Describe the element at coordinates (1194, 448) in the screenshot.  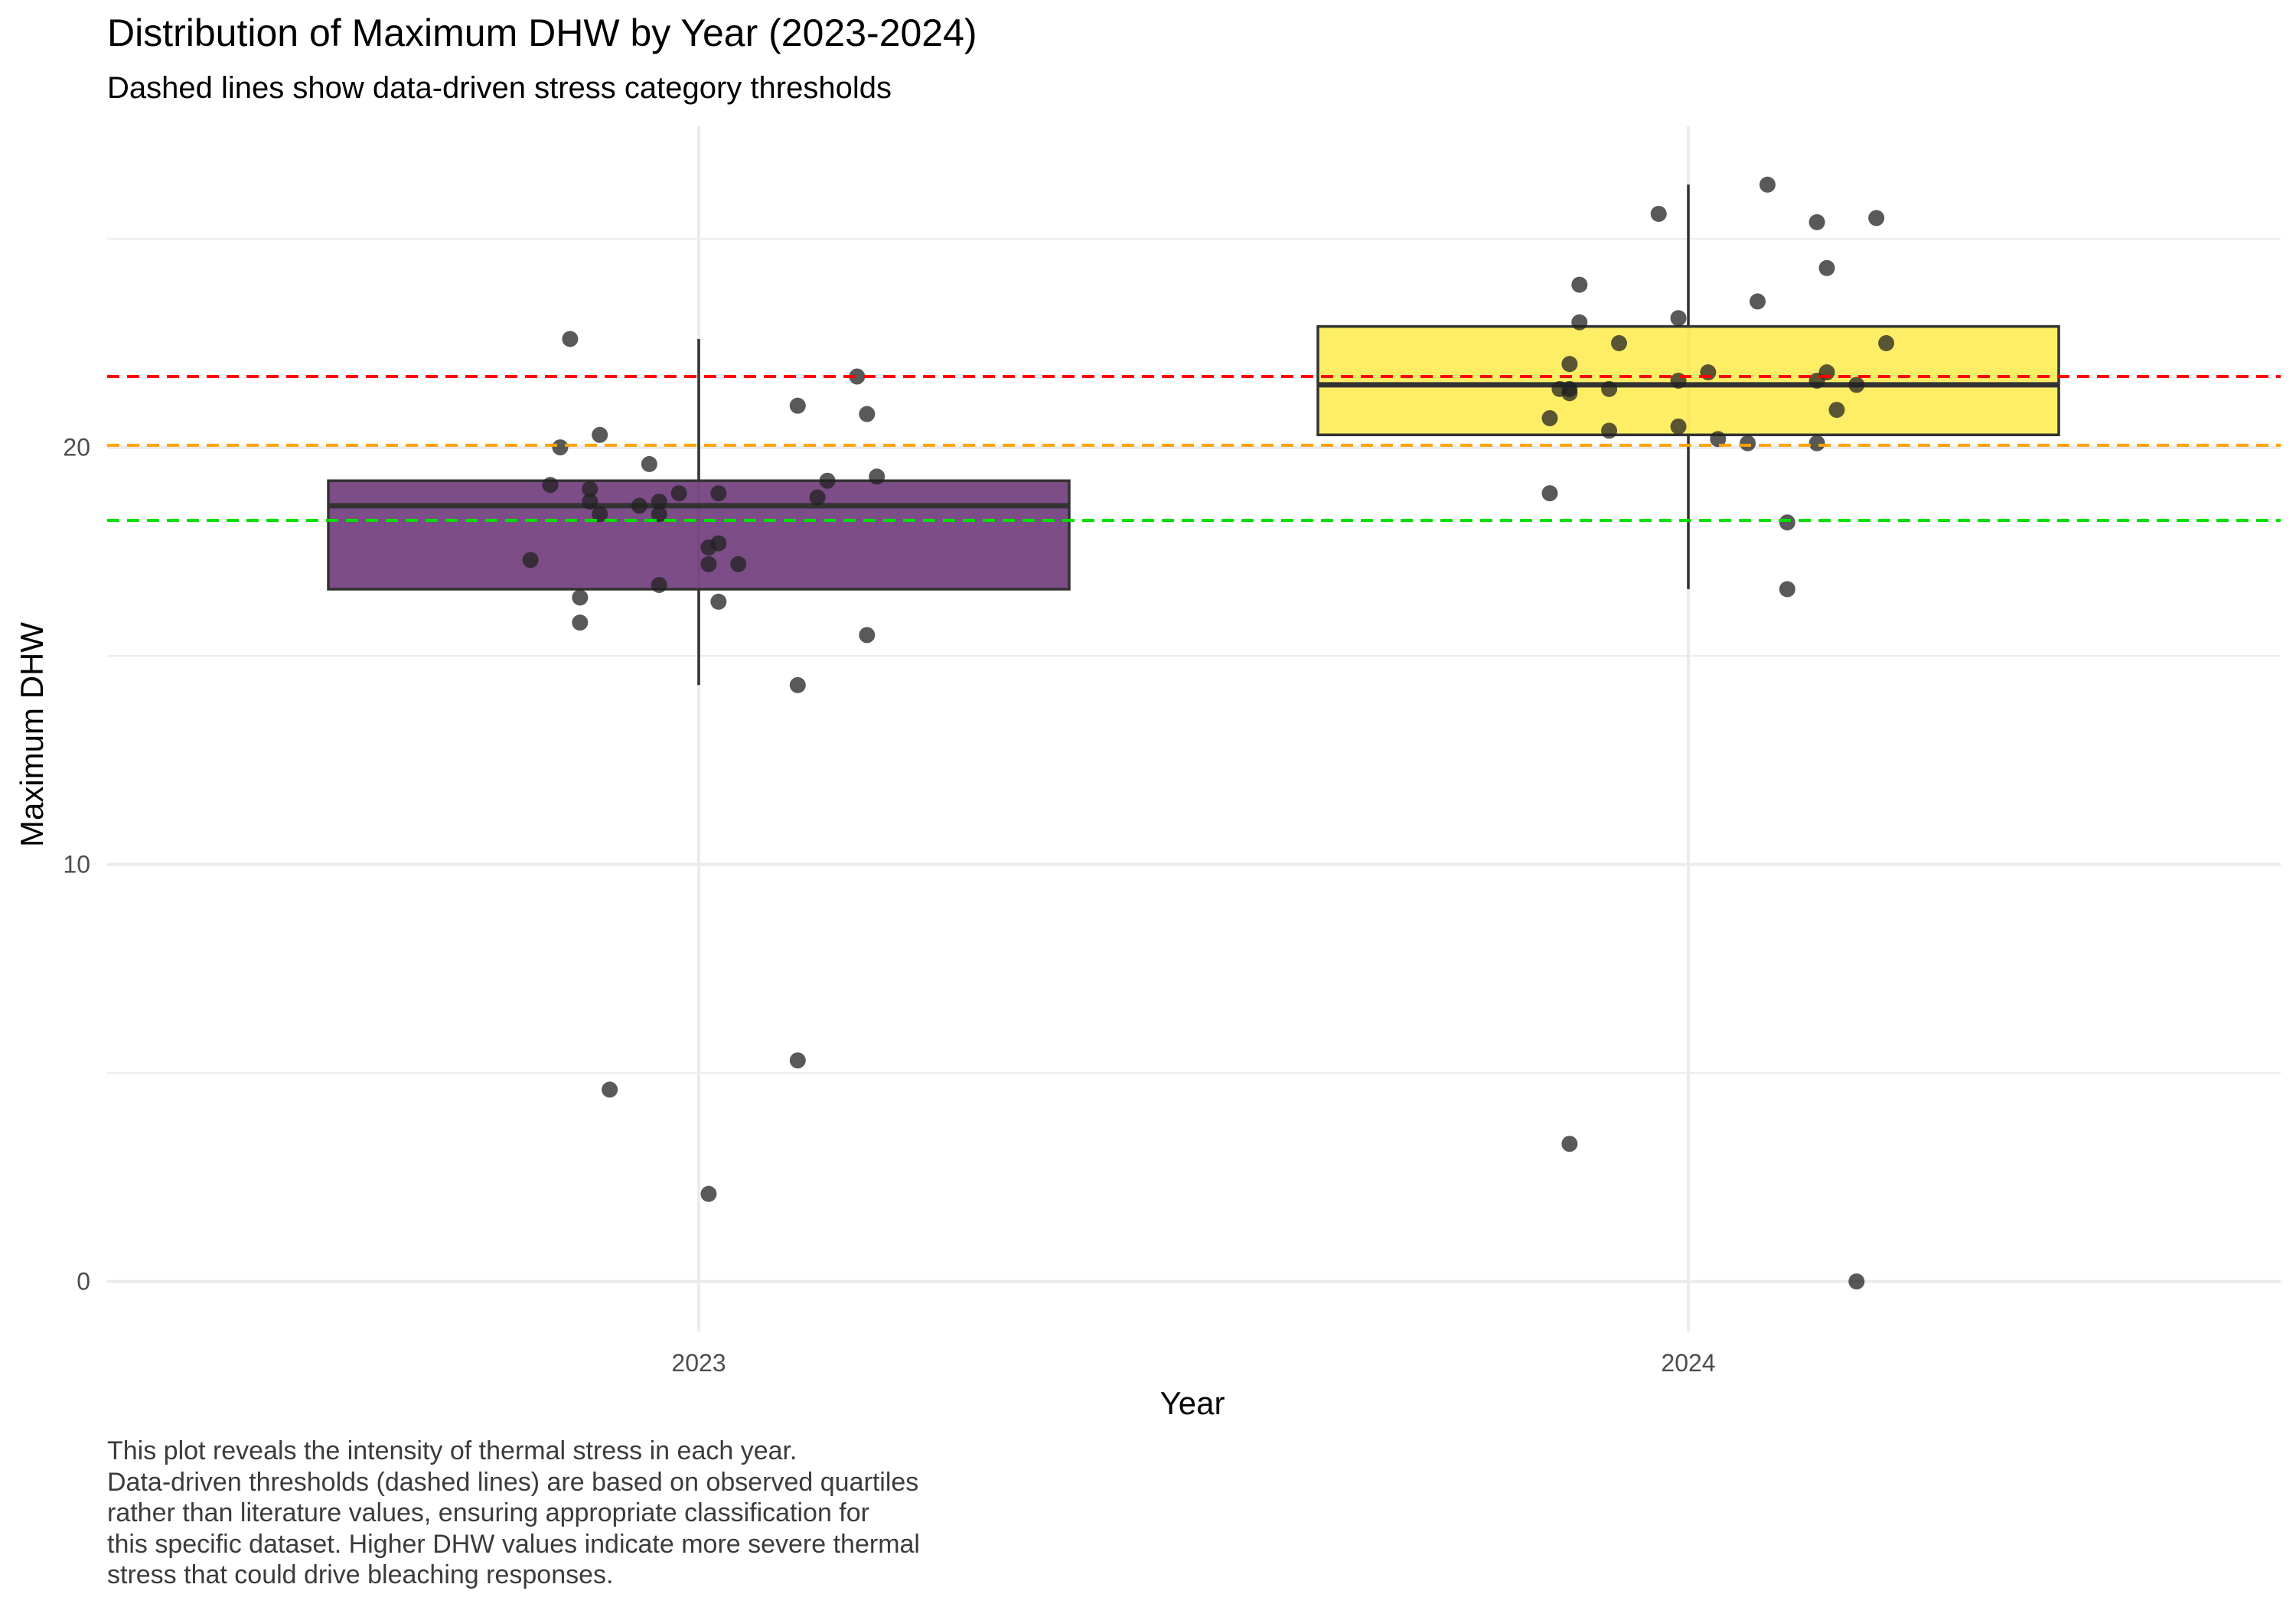
I see `threshold-lines` at that location.